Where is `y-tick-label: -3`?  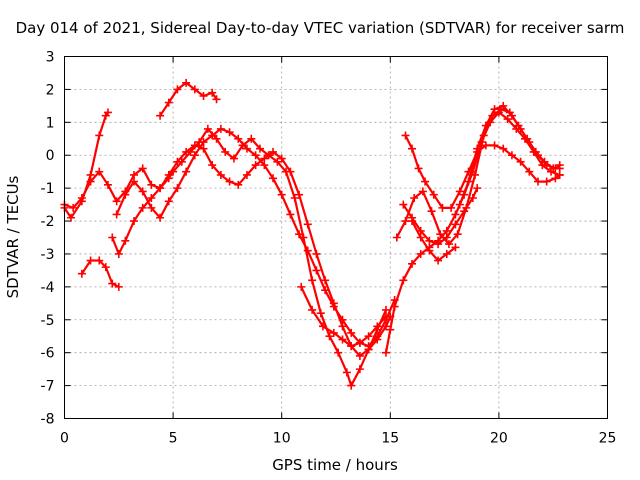 y-tick-label: -3 is located at coordinates (48, 255).